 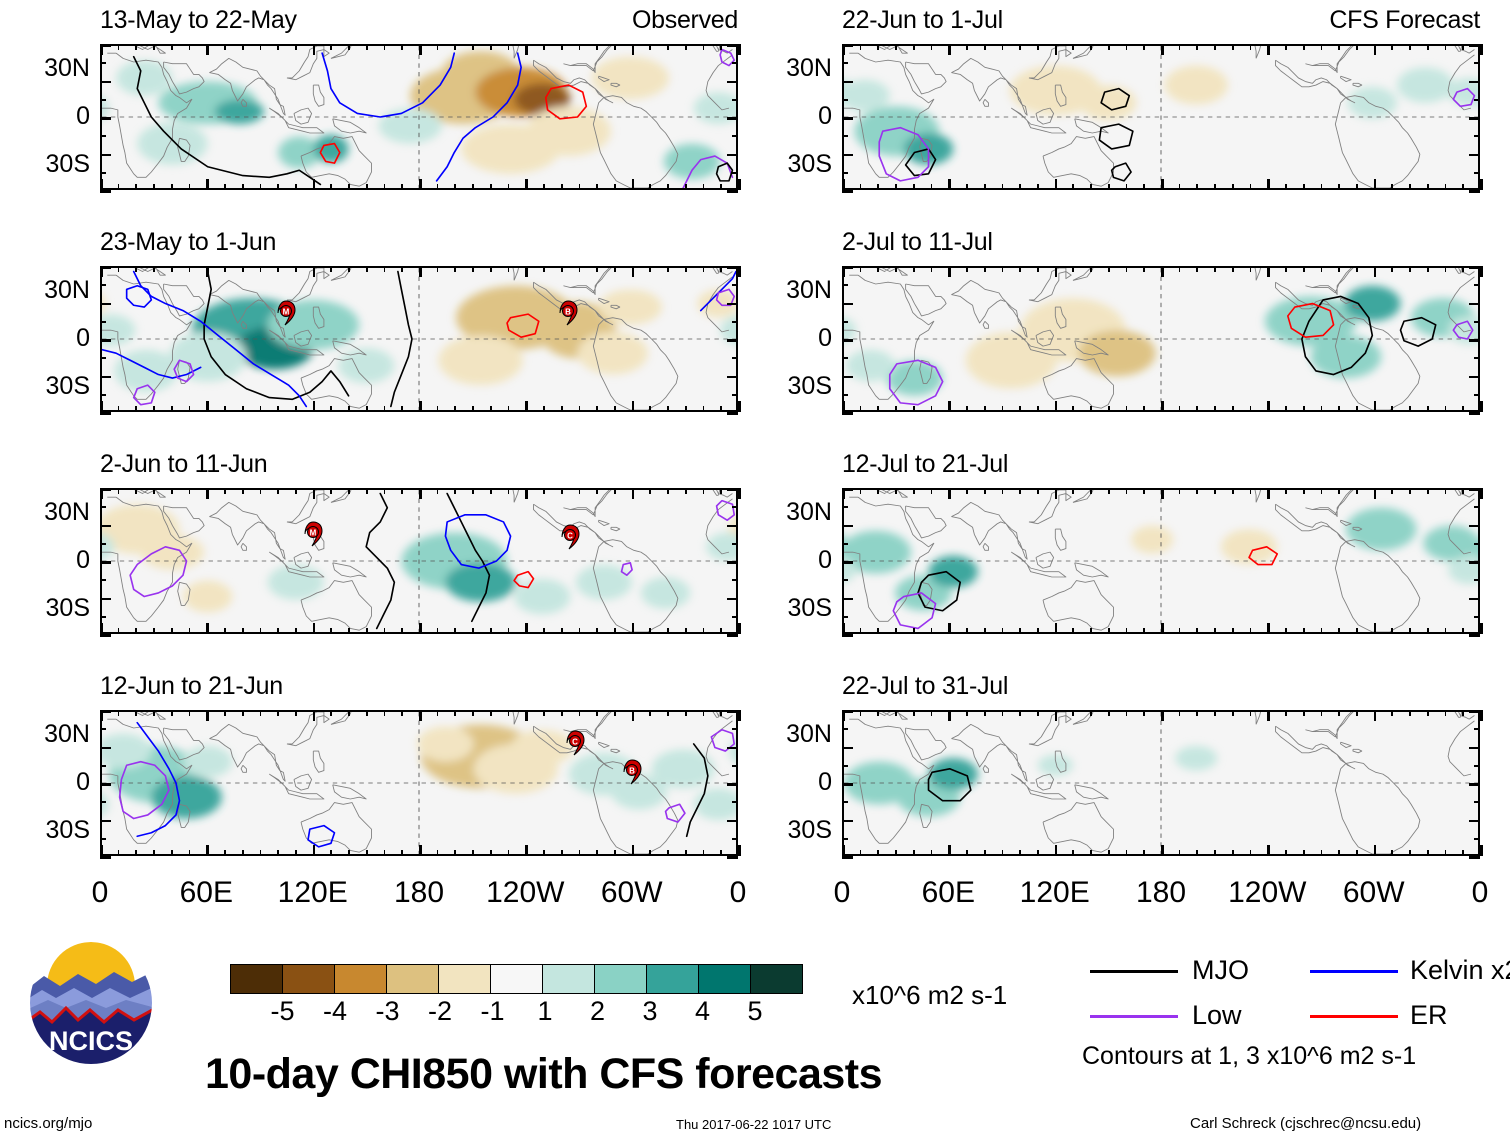 What do you see at coordinates (809, 512) in the screenshot?
I see `ytick-right-3-0: 30N` at bounding box center [809, 512].